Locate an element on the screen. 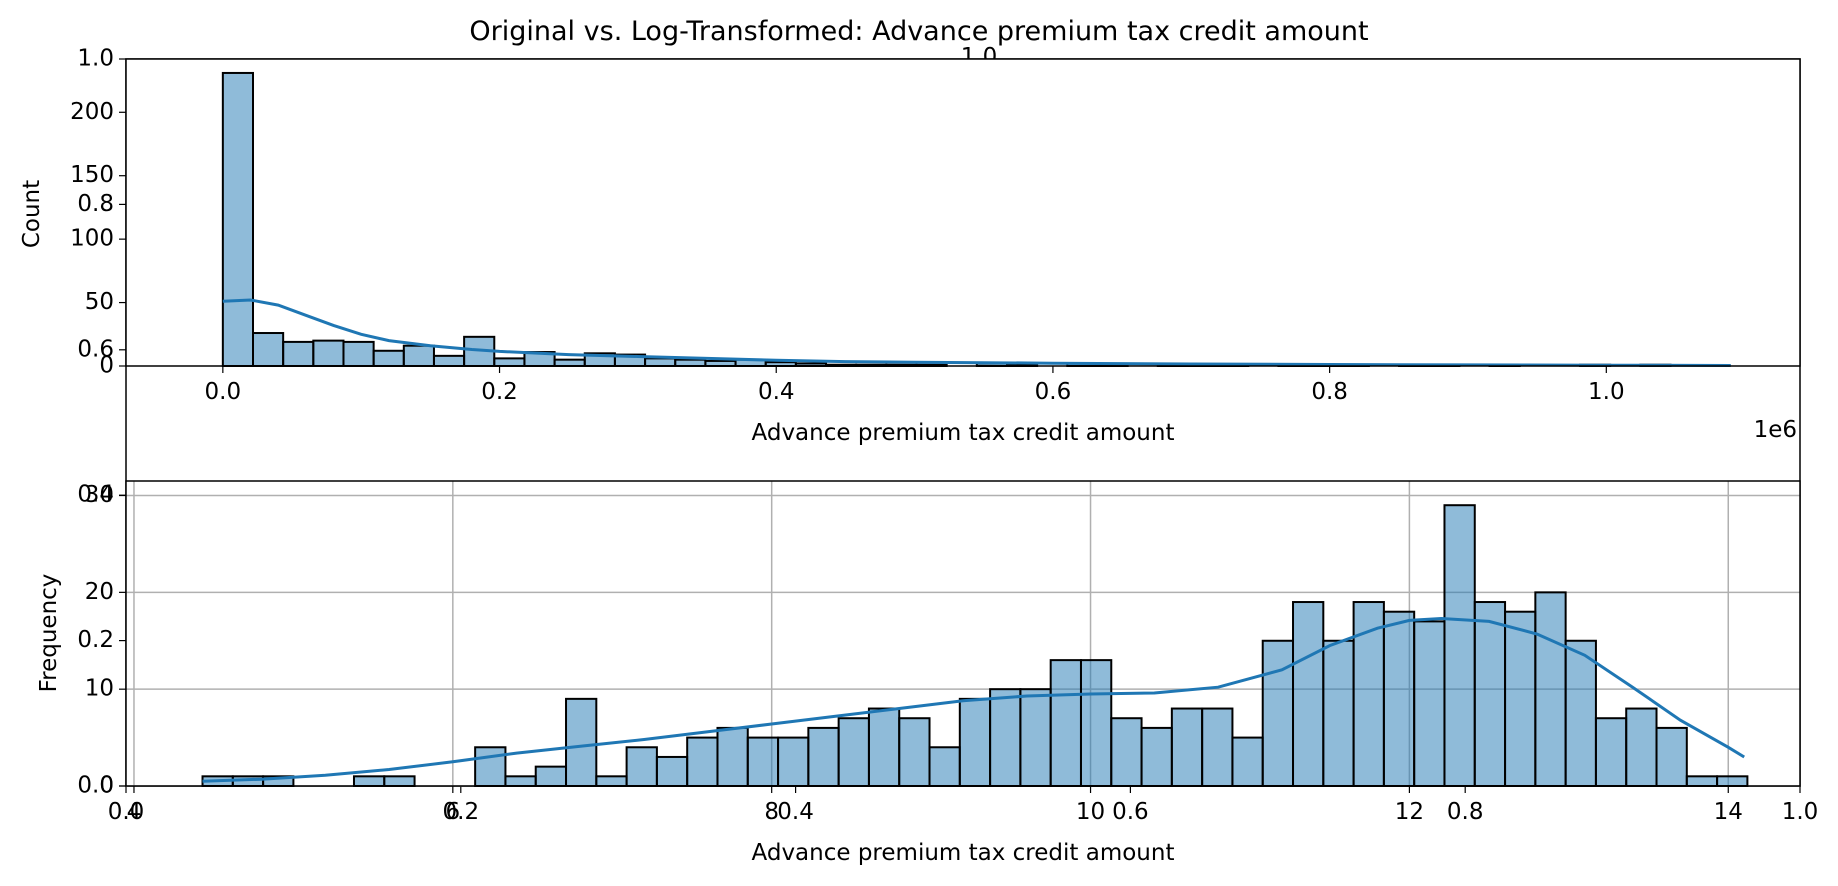  background-x-tick-label: 0.2 is located at coordinates (461, 812).